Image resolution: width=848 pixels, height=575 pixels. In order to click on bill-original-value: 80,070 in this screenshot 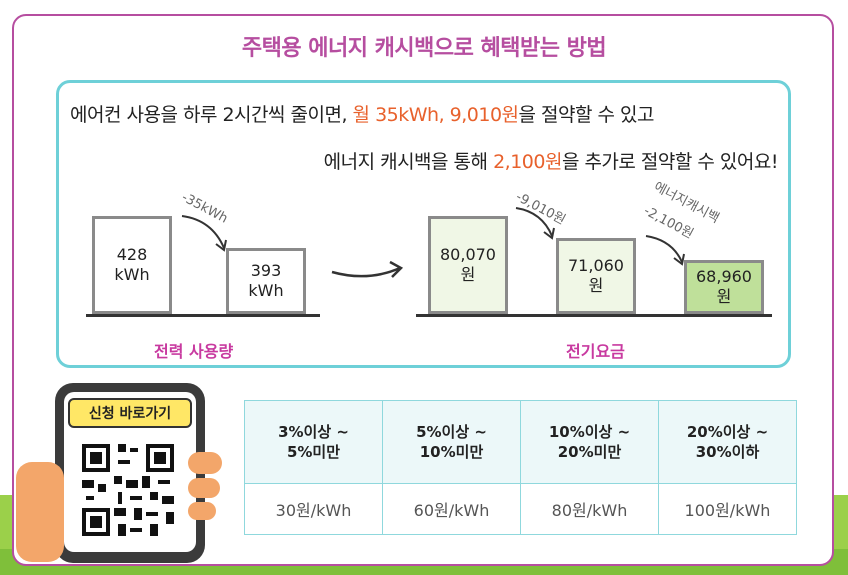, I will do `click(468, 254)`.